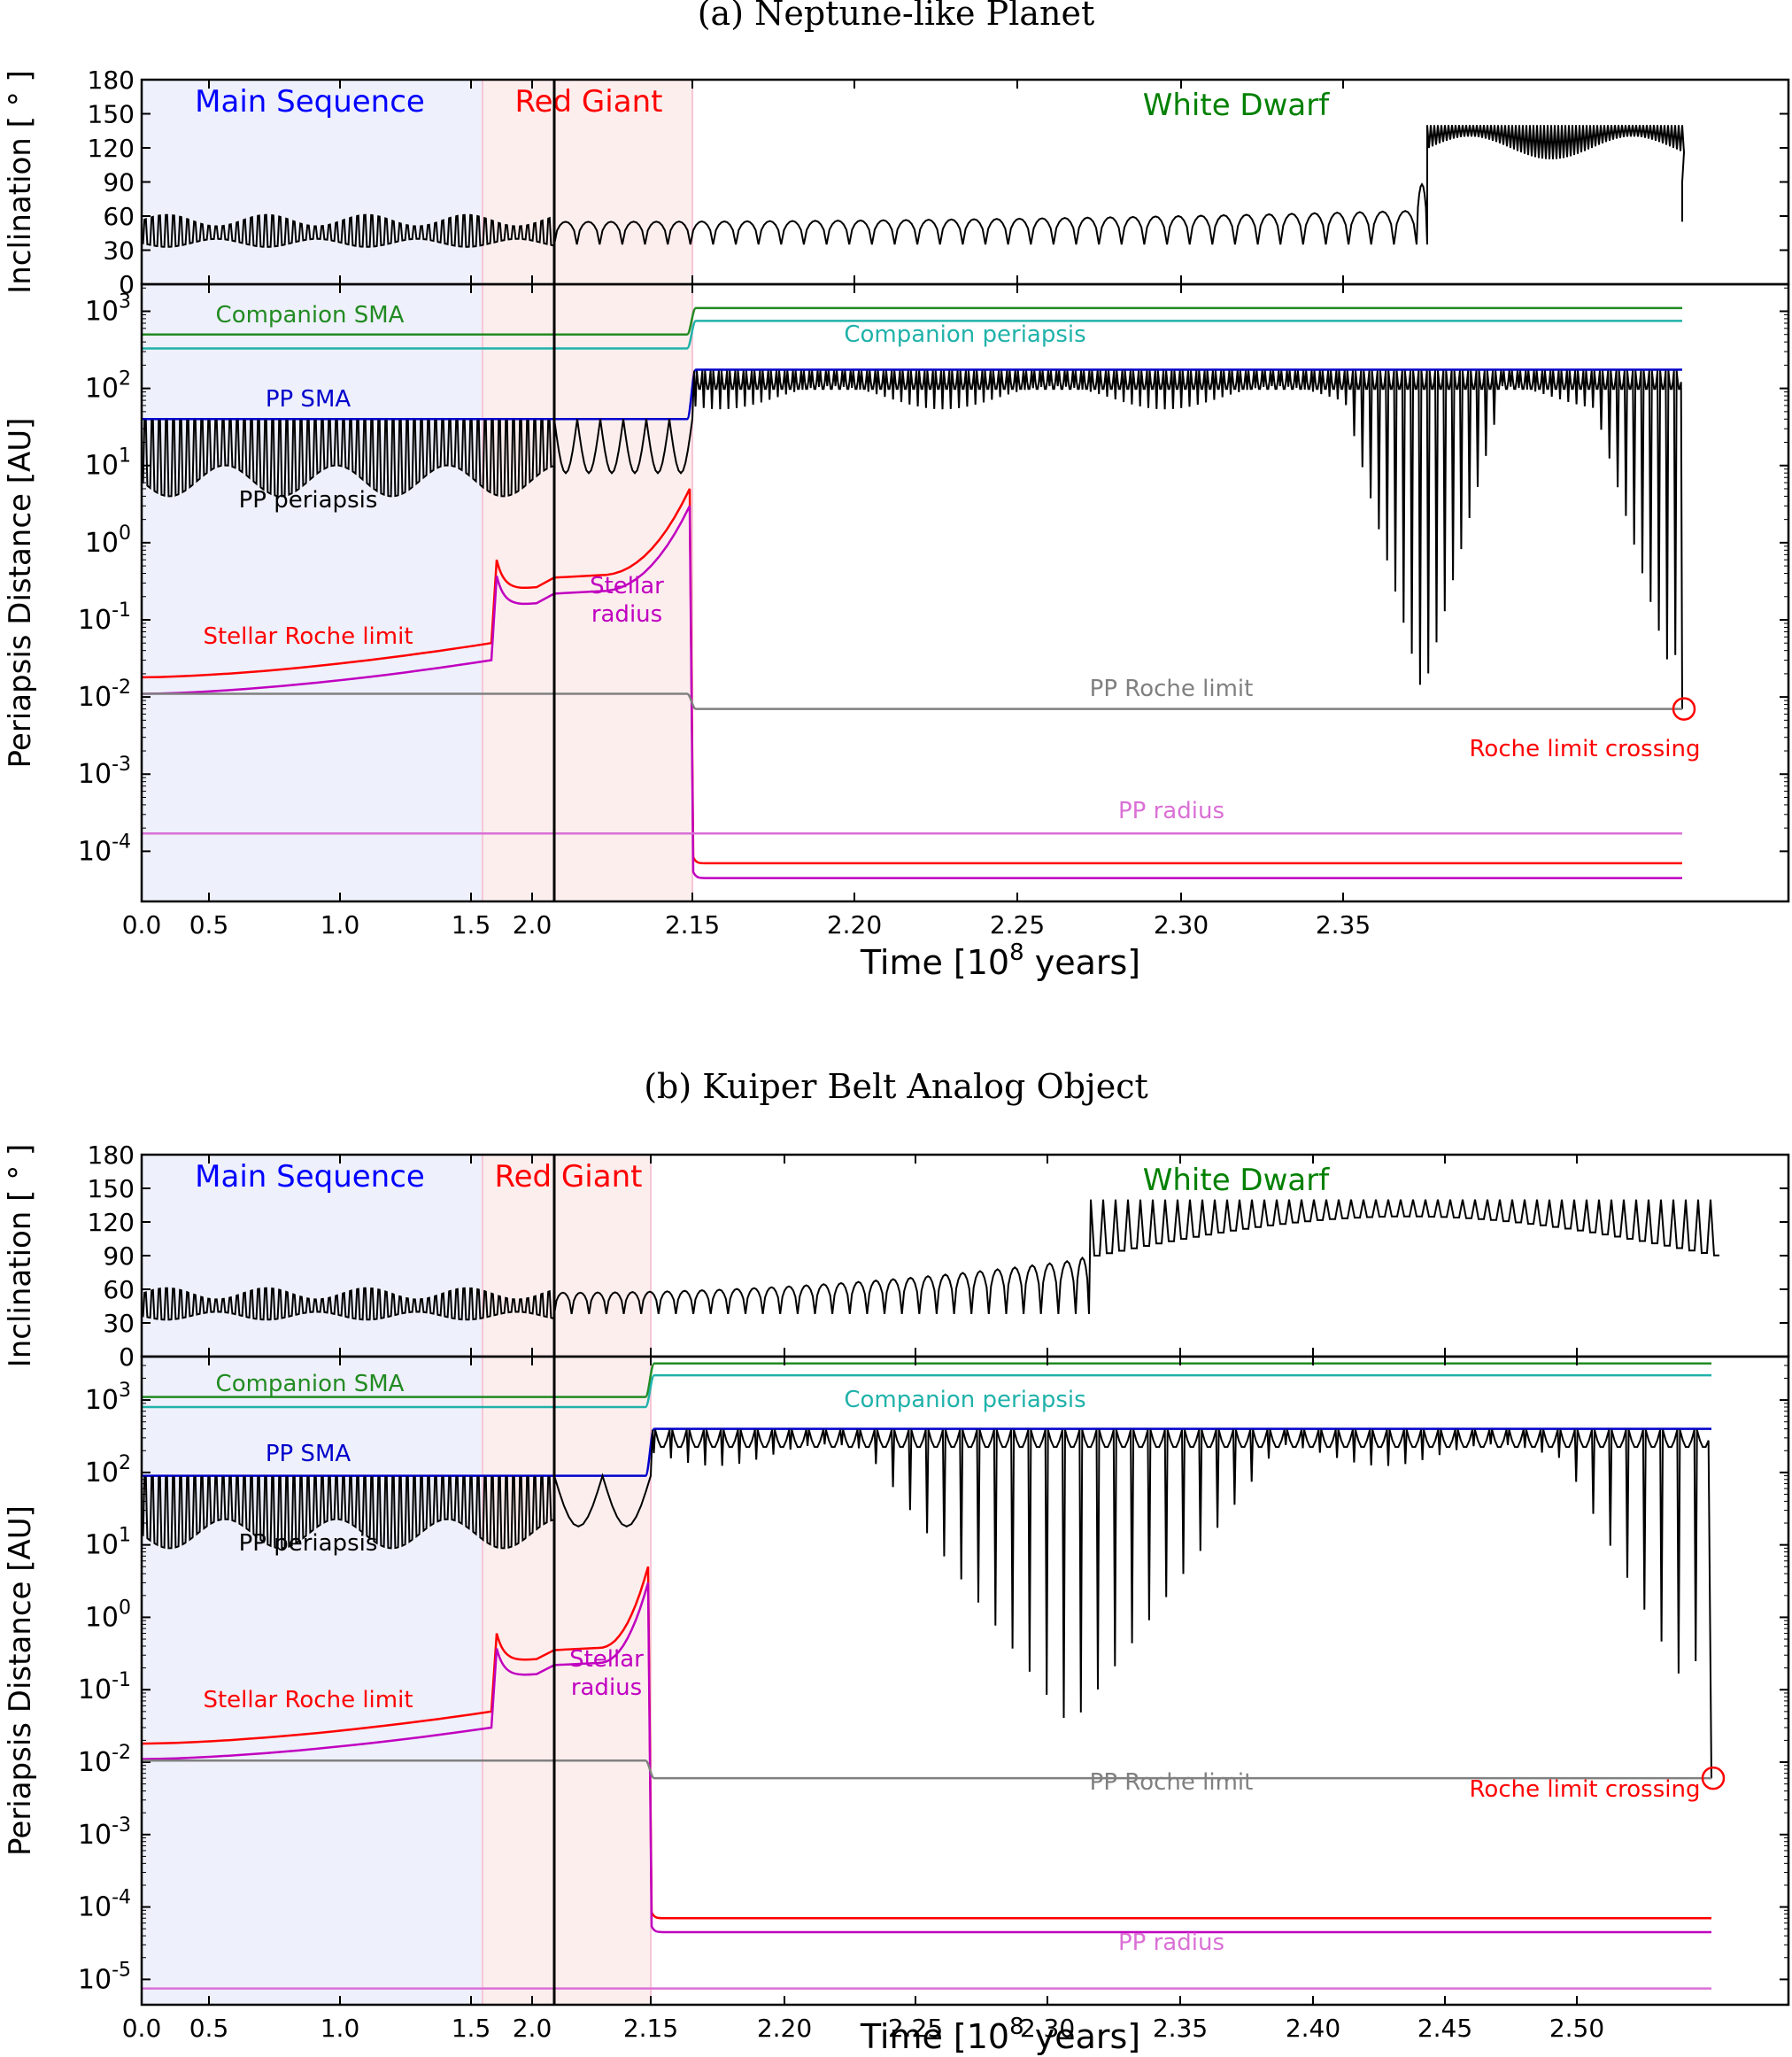 The height and width of the screenshot is (2057, 1792). Describe the element at coordinates (308, 500) in the screenshot. I see `series-label: PP periapsis` at that location.